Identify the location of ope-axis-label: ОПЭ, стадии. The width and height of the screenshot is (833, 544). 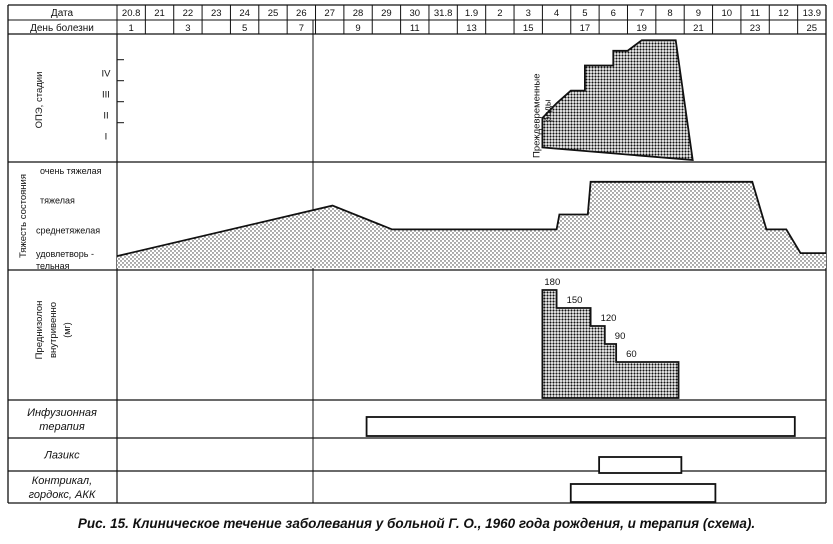
(39, 100).